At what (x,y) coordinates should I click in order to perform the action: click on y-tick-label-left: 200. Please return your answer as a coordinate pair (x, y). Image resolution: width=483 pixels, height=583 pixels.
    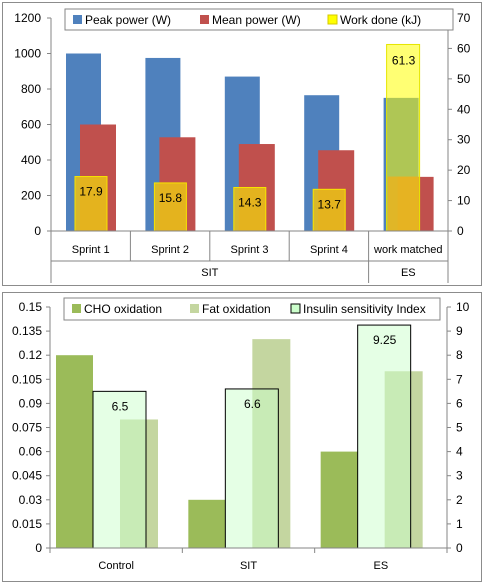
    Looking at the image, I should click on (31, 196).